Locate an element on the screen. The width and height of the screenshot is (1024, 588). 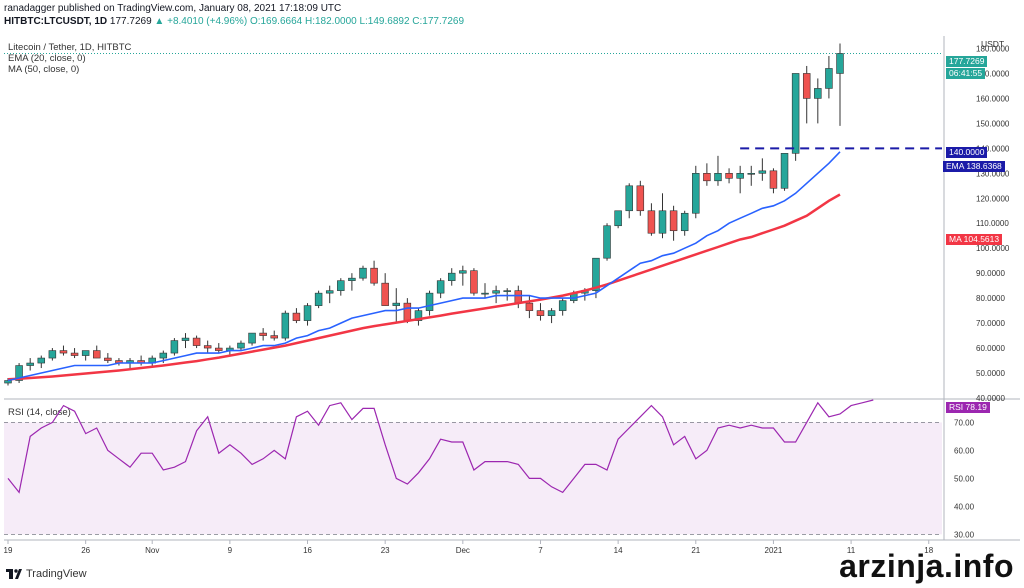
time-tick-label: 7 is located at coordinates (540, 550).